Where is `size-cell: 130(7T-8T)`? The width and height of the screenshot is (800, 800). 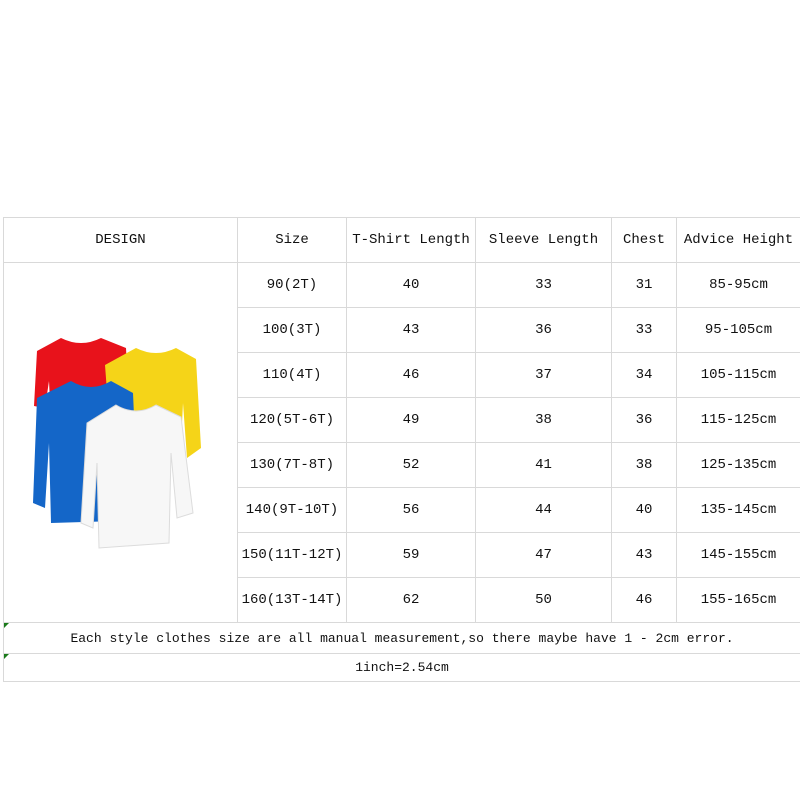
size-cell: 130(7T-8T) is located at coordinates (292, 465).